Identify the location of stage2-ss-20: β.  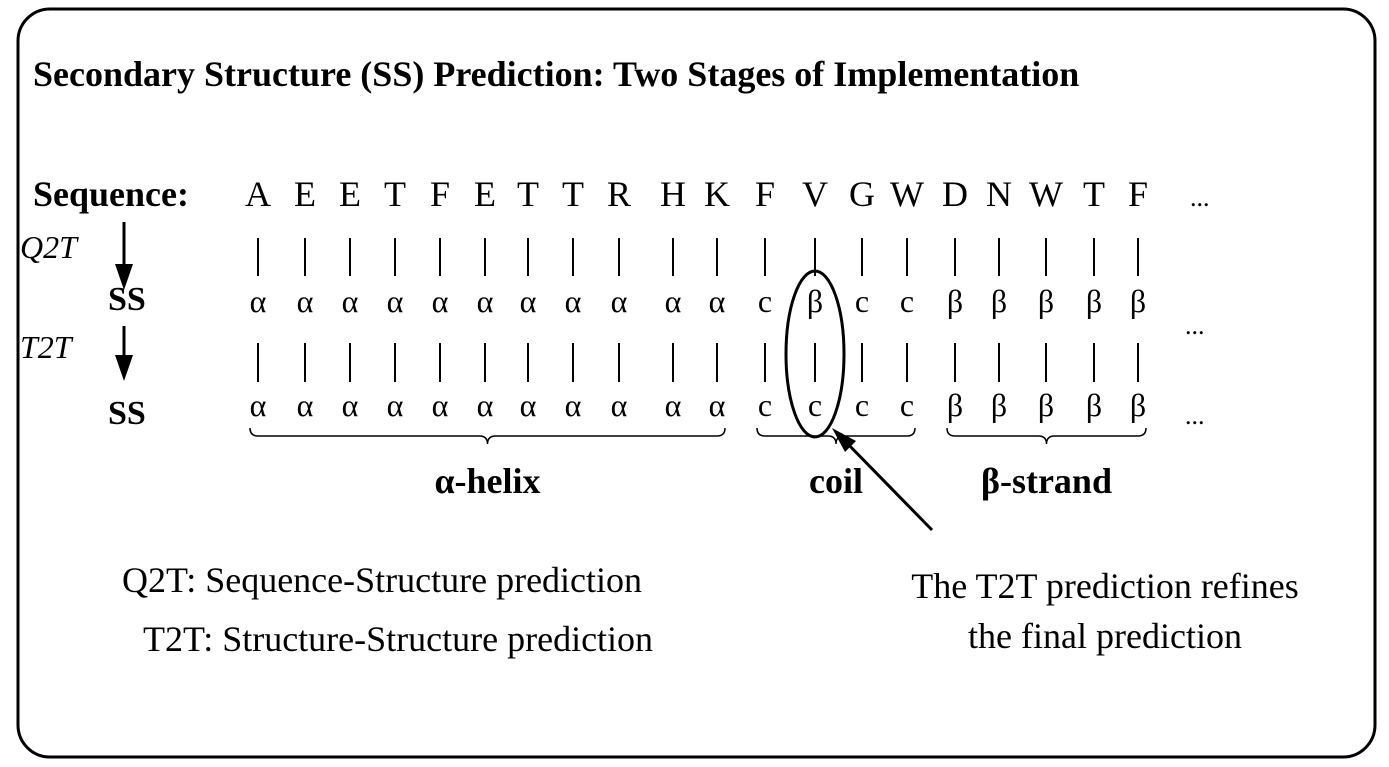
(1138, 405).